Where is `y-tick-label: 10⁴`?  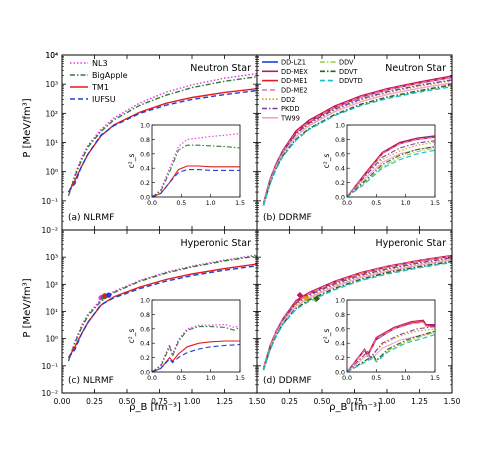
y-tick-label: 10⁴ is located at coordinates (51, 55).